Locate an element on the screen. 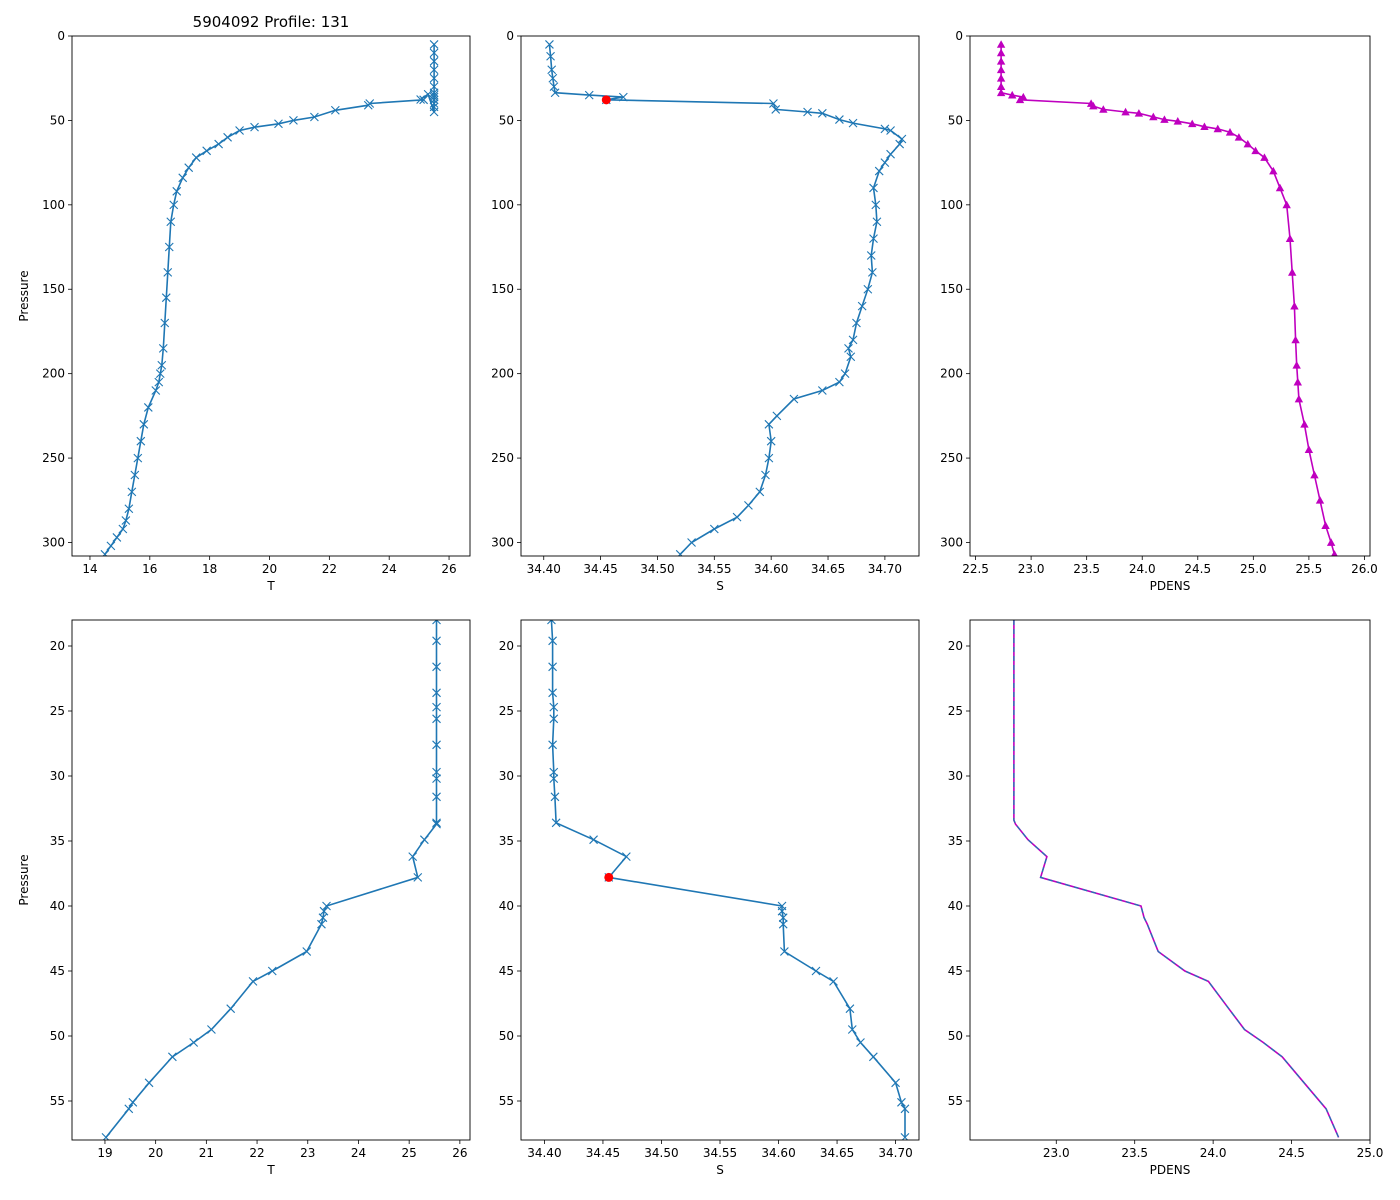 The width and height of the screenshot is (1400, 1200). highlight-point is located at coordinates (609, 877).